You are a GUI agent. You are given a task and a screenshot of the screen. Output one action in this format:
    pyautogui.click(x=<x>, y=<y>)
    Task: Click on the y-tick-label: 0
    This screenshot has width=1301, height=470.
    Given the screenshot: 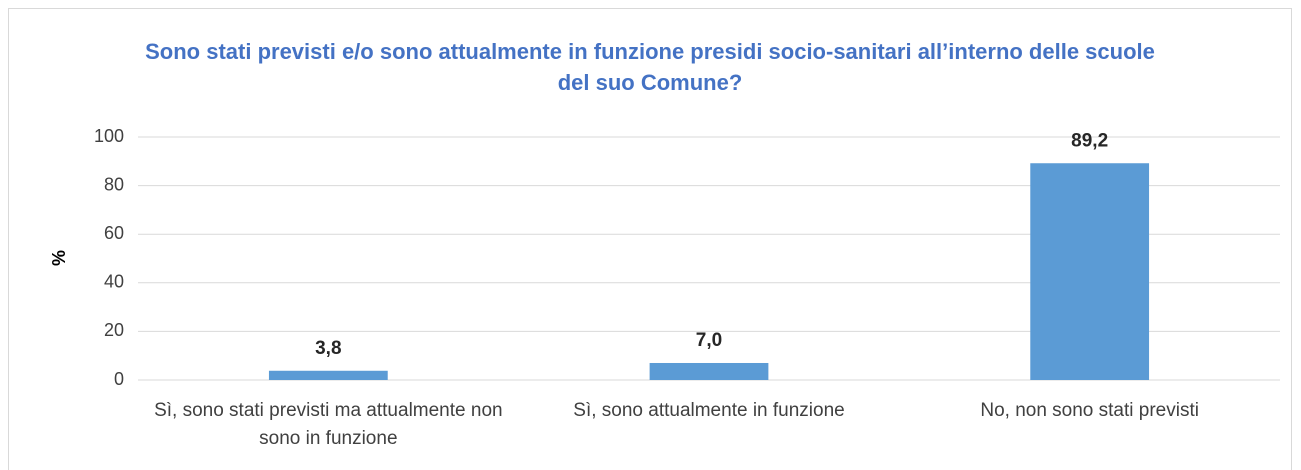 What is the action you would take?
    pyautogui.click(x=119, y=379)
    